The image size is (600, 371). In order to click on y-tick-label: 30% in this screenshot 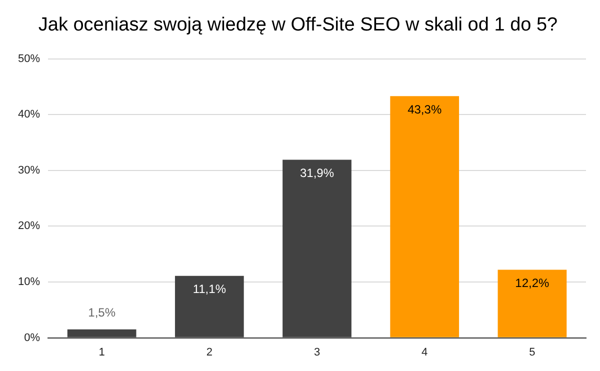, I will do `click(29, 170)`.